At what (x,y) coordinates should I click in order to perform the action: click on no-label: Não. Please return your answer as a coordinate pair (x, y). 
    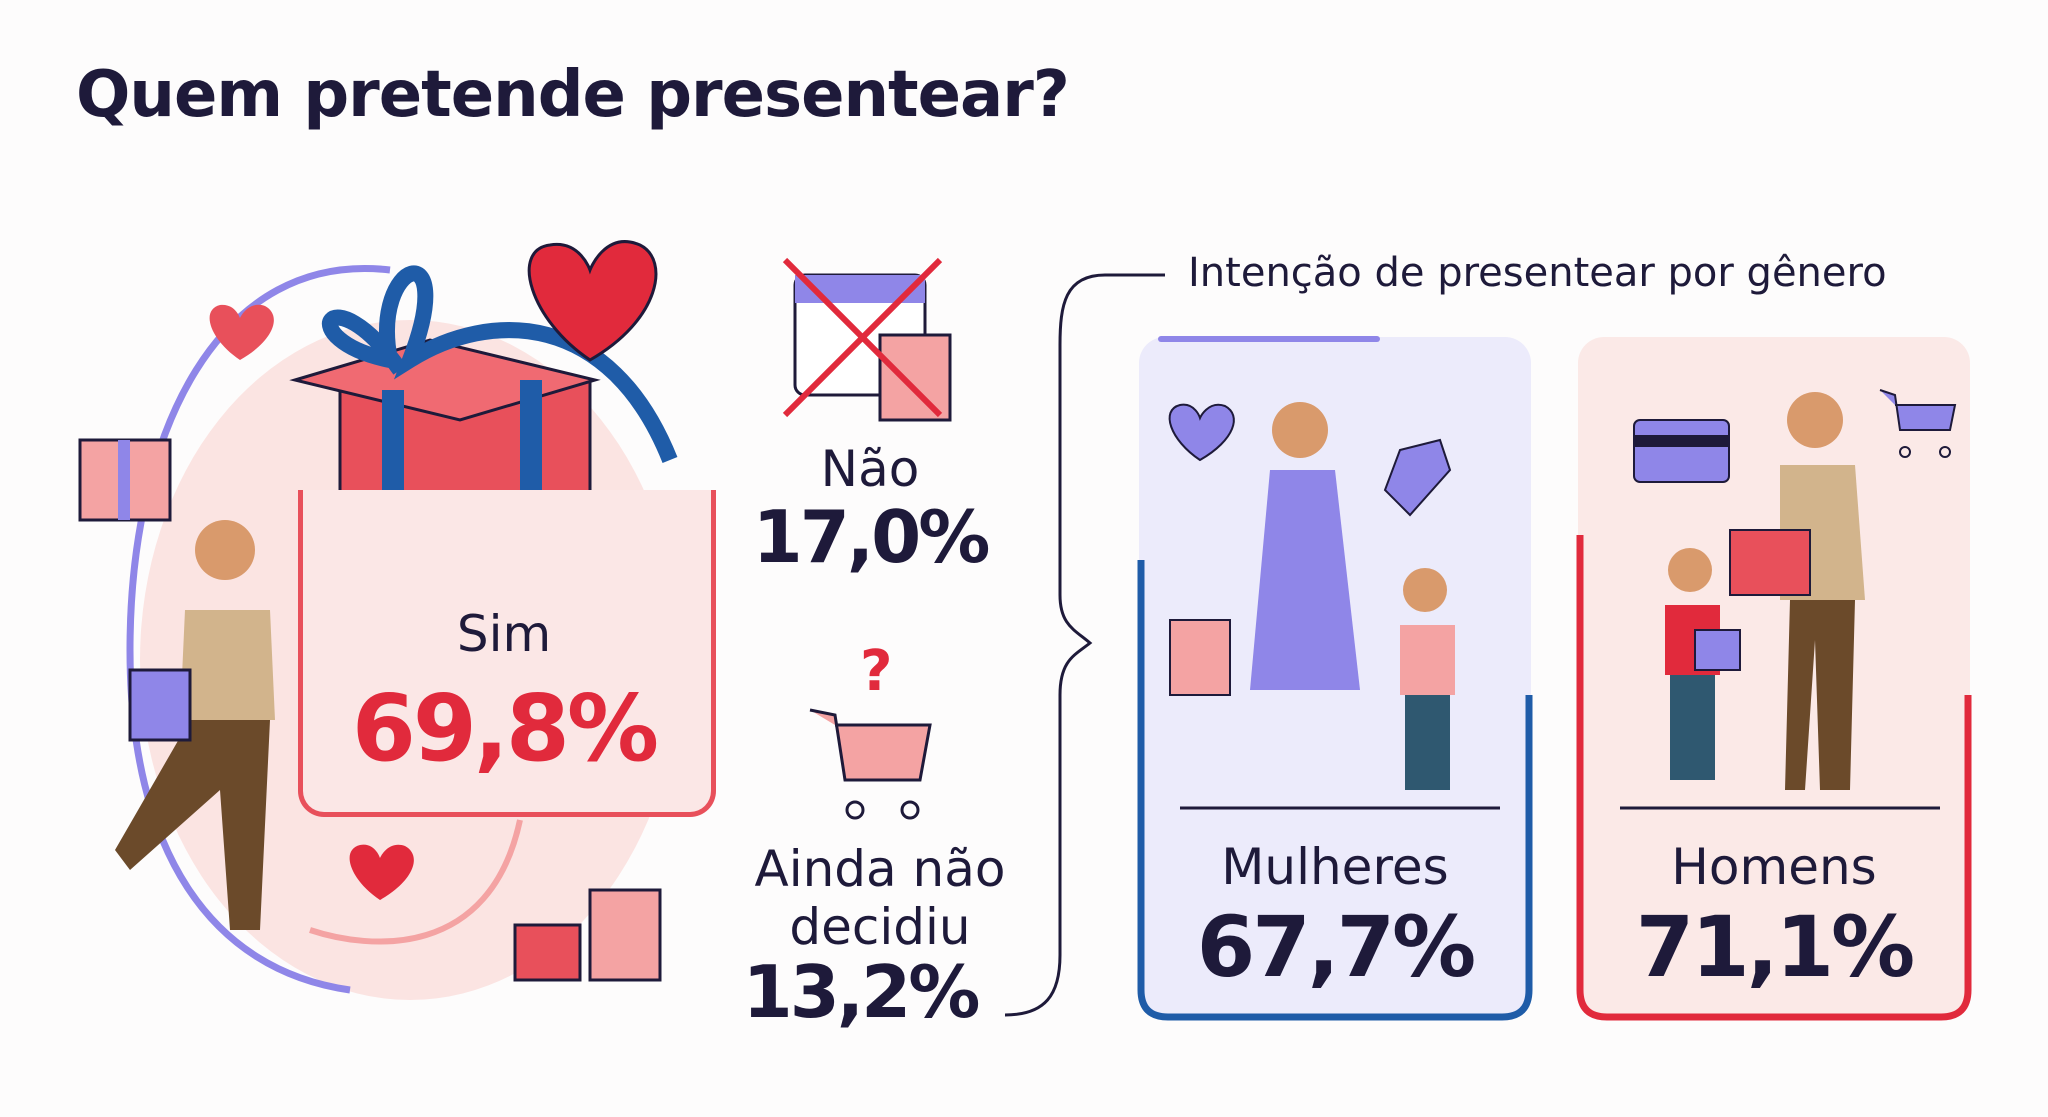
    Looking at the image, I should click on (870, 469).